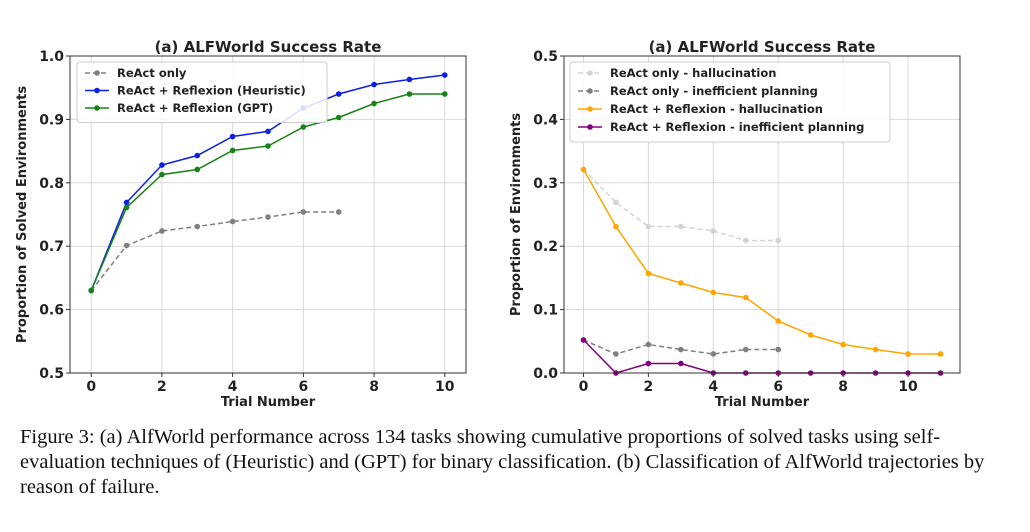  What do you see at coordinates (545, 184) in the screenshot?
I see `y-tick-label: 0.3` at bounding box center [545, 184].